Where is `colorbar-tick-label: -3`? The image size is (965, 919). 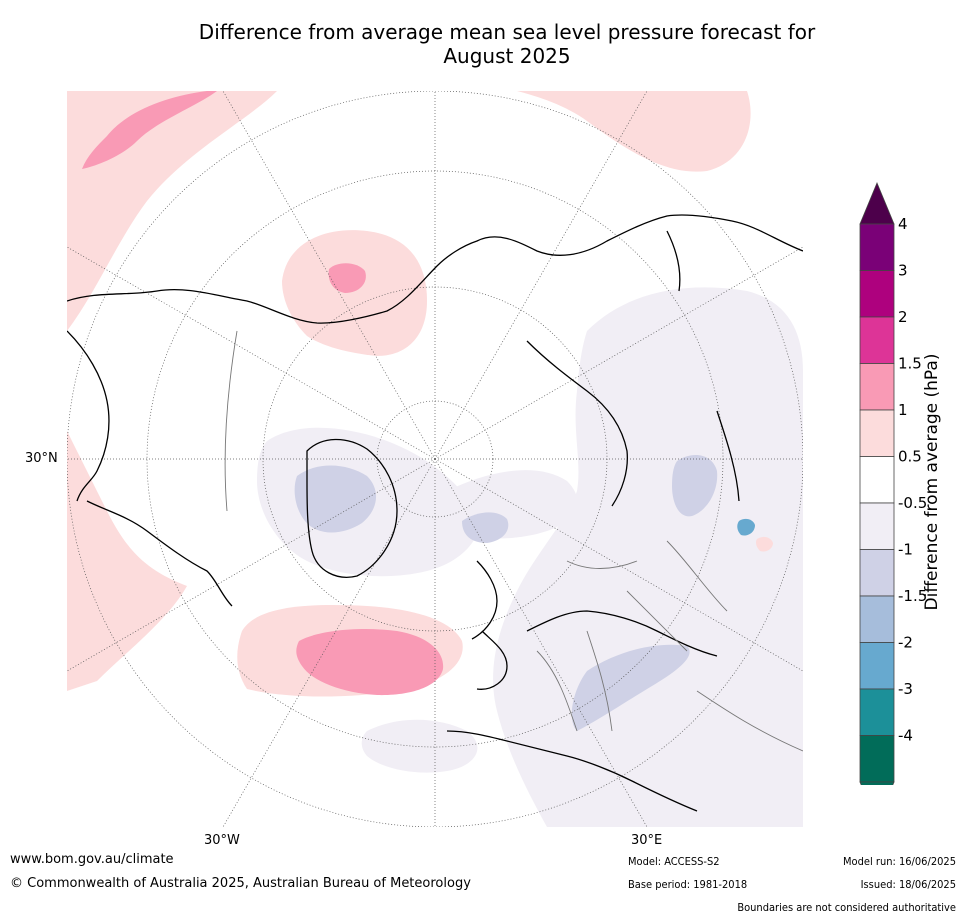 colorbar-tick-label: -3 is located at coordinates (905, 689).